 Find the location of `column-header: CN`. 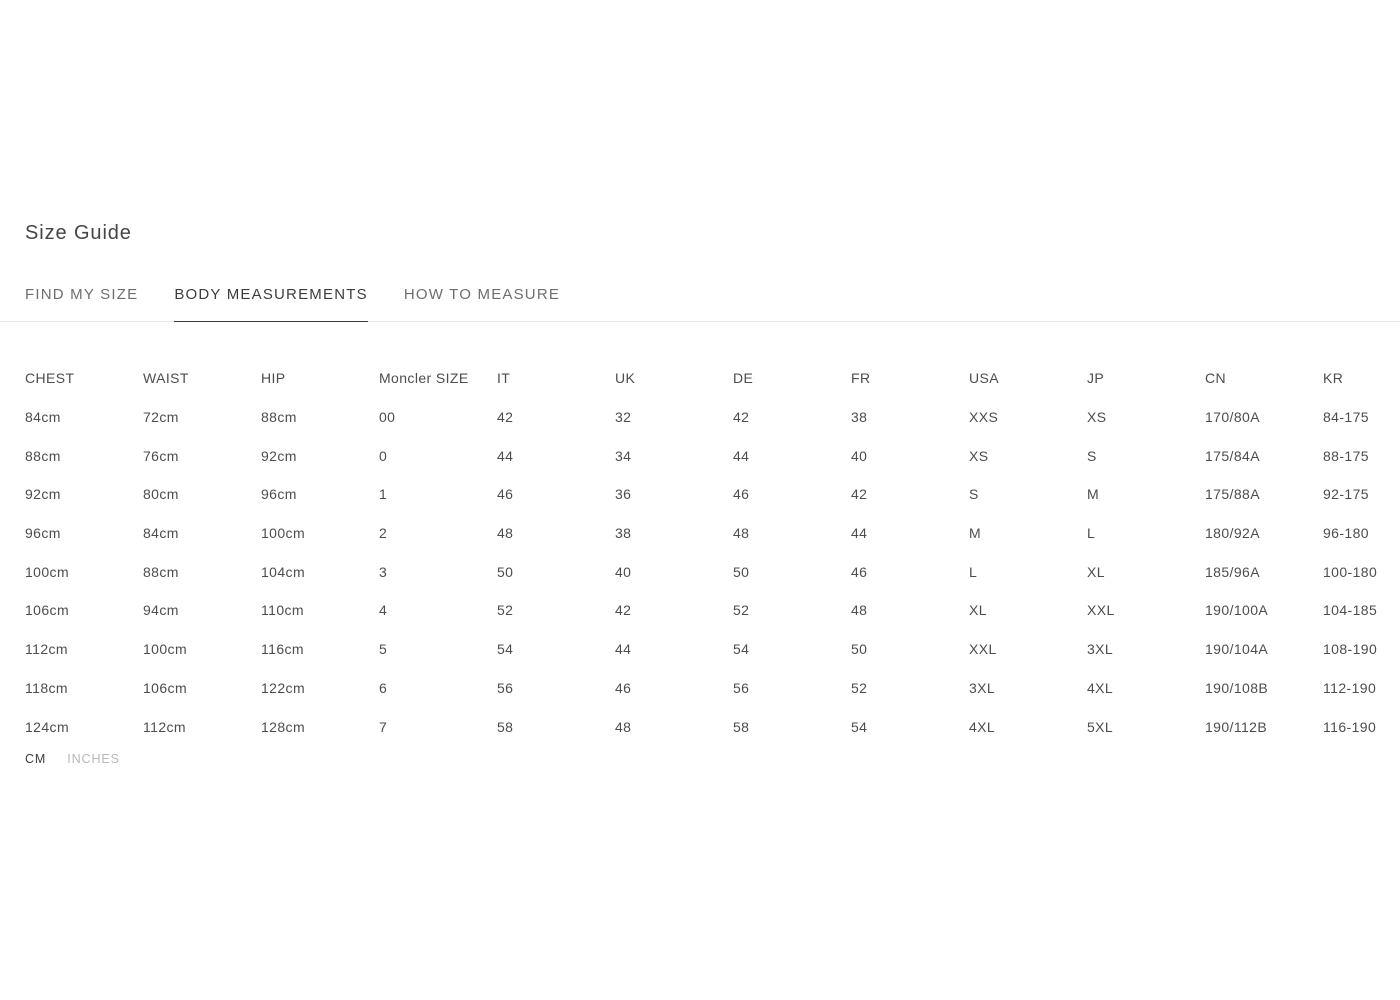

column-header: CN is located at coordinates (1216, 378).